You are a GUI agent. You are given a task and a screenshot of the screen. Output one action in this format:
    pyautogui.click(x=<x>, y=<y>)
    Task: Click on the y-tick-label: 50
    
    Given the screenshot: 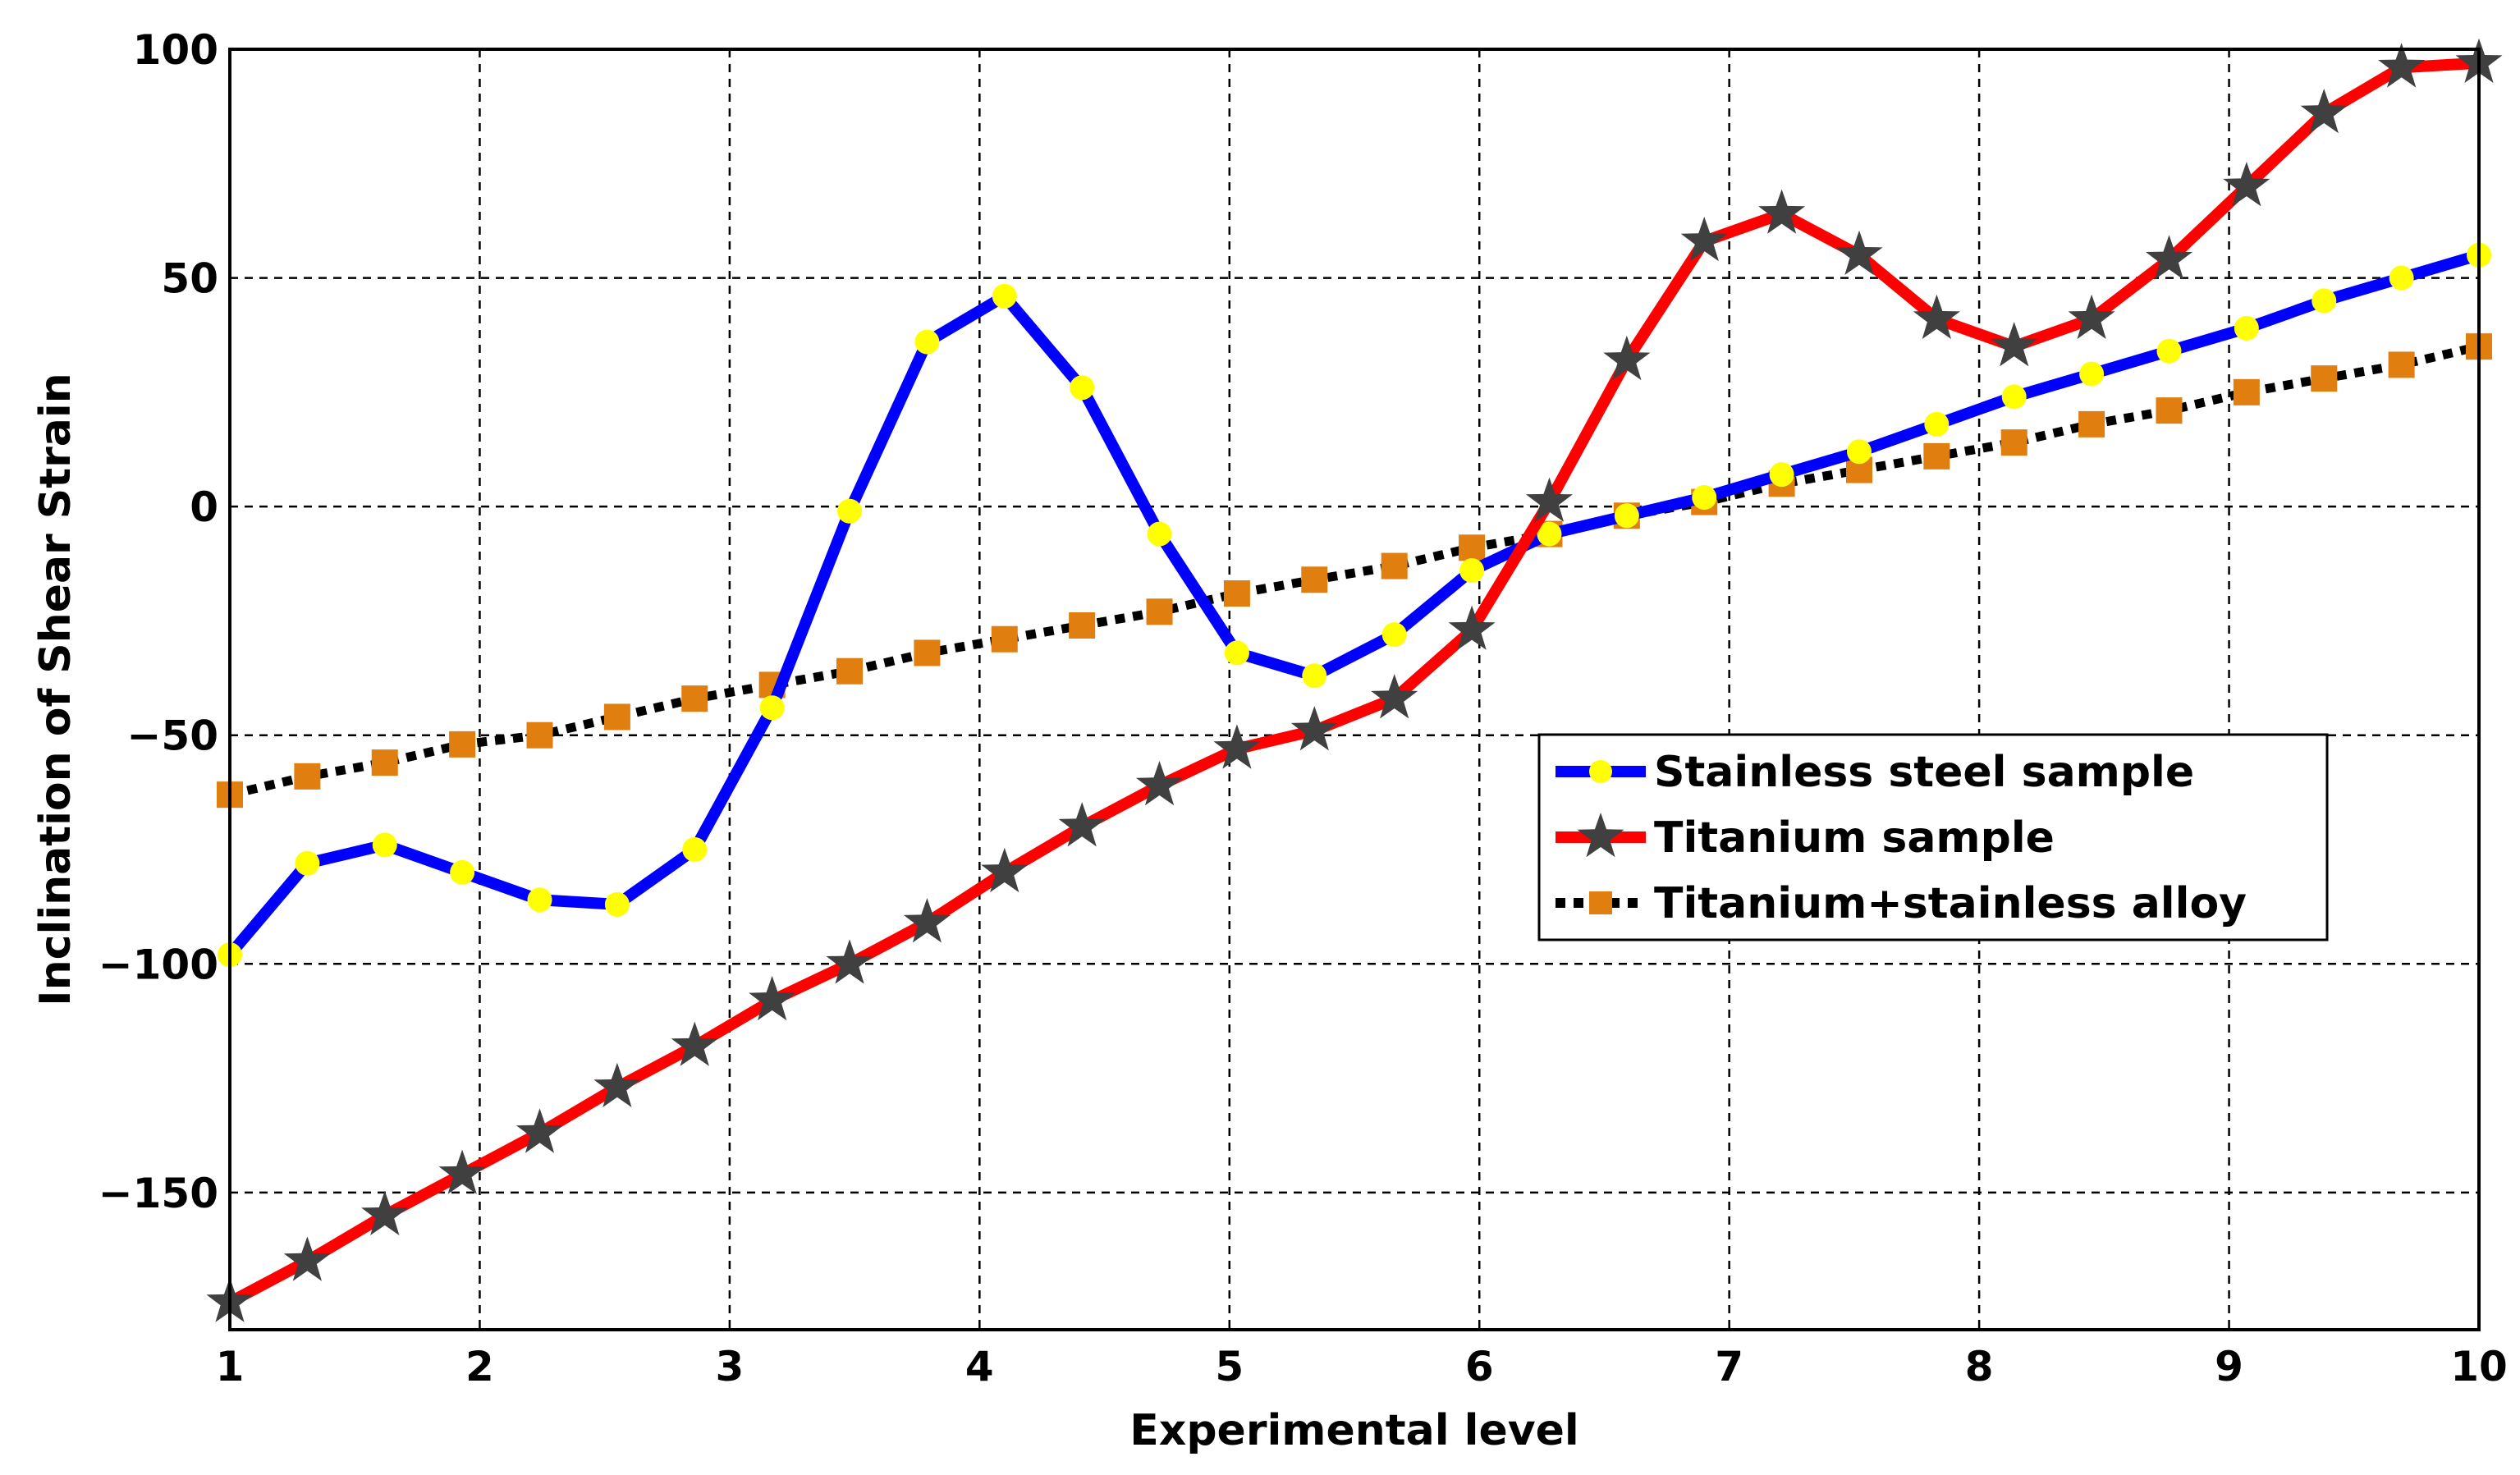 What is the action you would take?
    pyautogui.click(x=189, y=279)
    